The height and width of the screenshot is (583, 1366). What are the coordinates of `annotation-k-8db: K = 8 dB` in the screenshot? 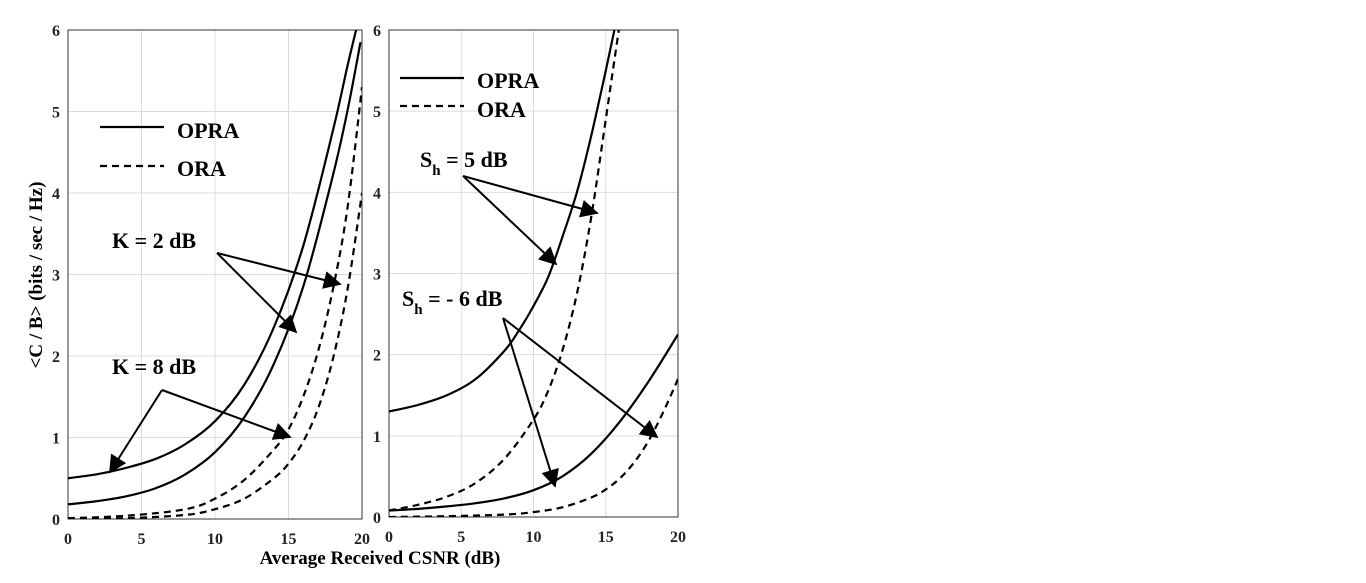 It's located at (154, 366).